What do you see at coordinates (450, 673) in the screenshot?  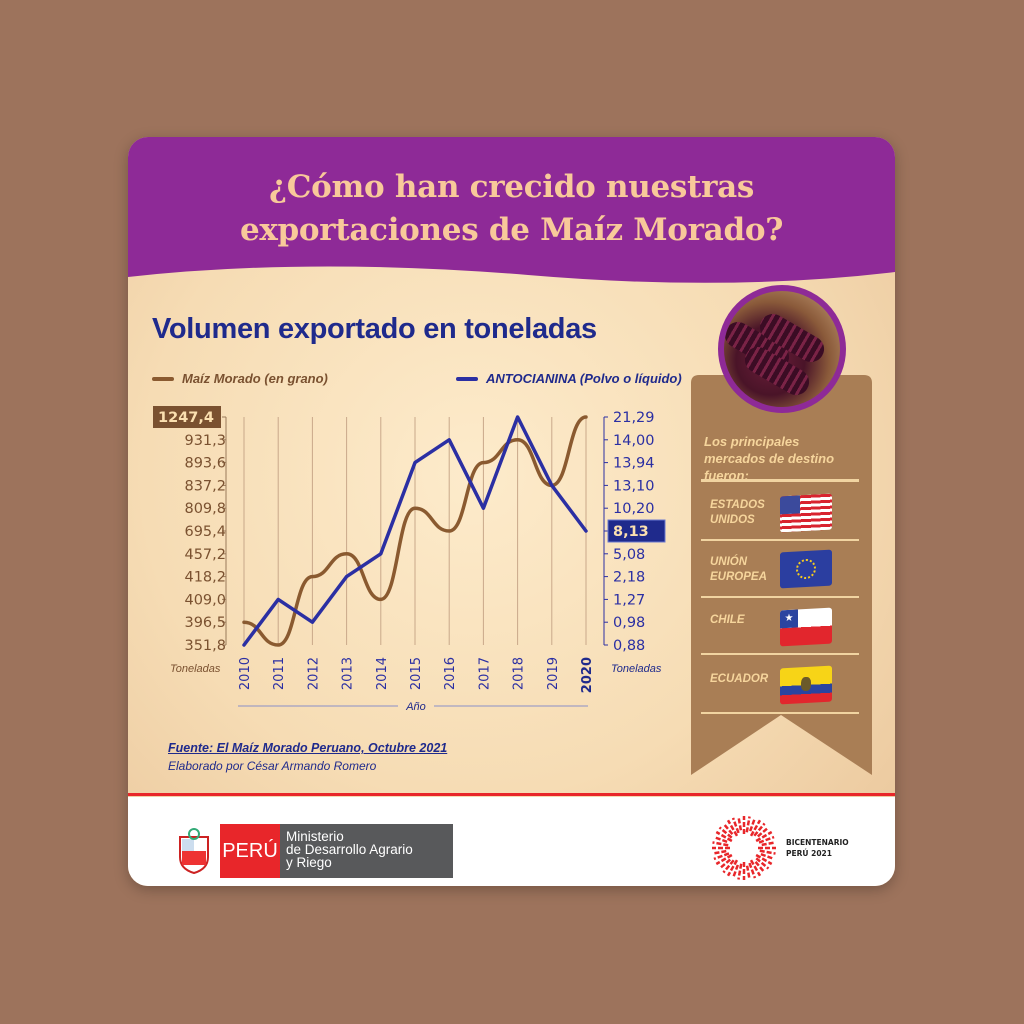 I see `x-tick-label: 2016` at bounding box center [450, 673].